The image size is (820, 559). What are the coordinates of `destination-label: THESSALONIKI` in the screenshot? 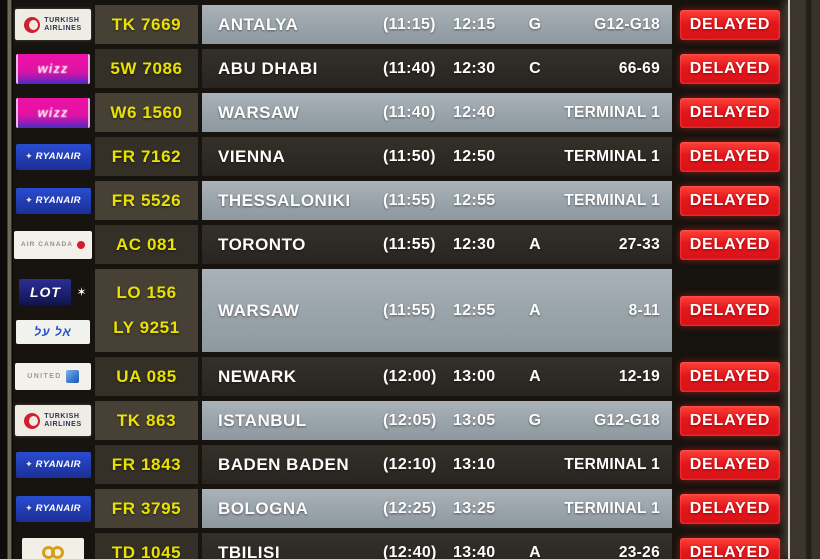 It's located at (284, 200).